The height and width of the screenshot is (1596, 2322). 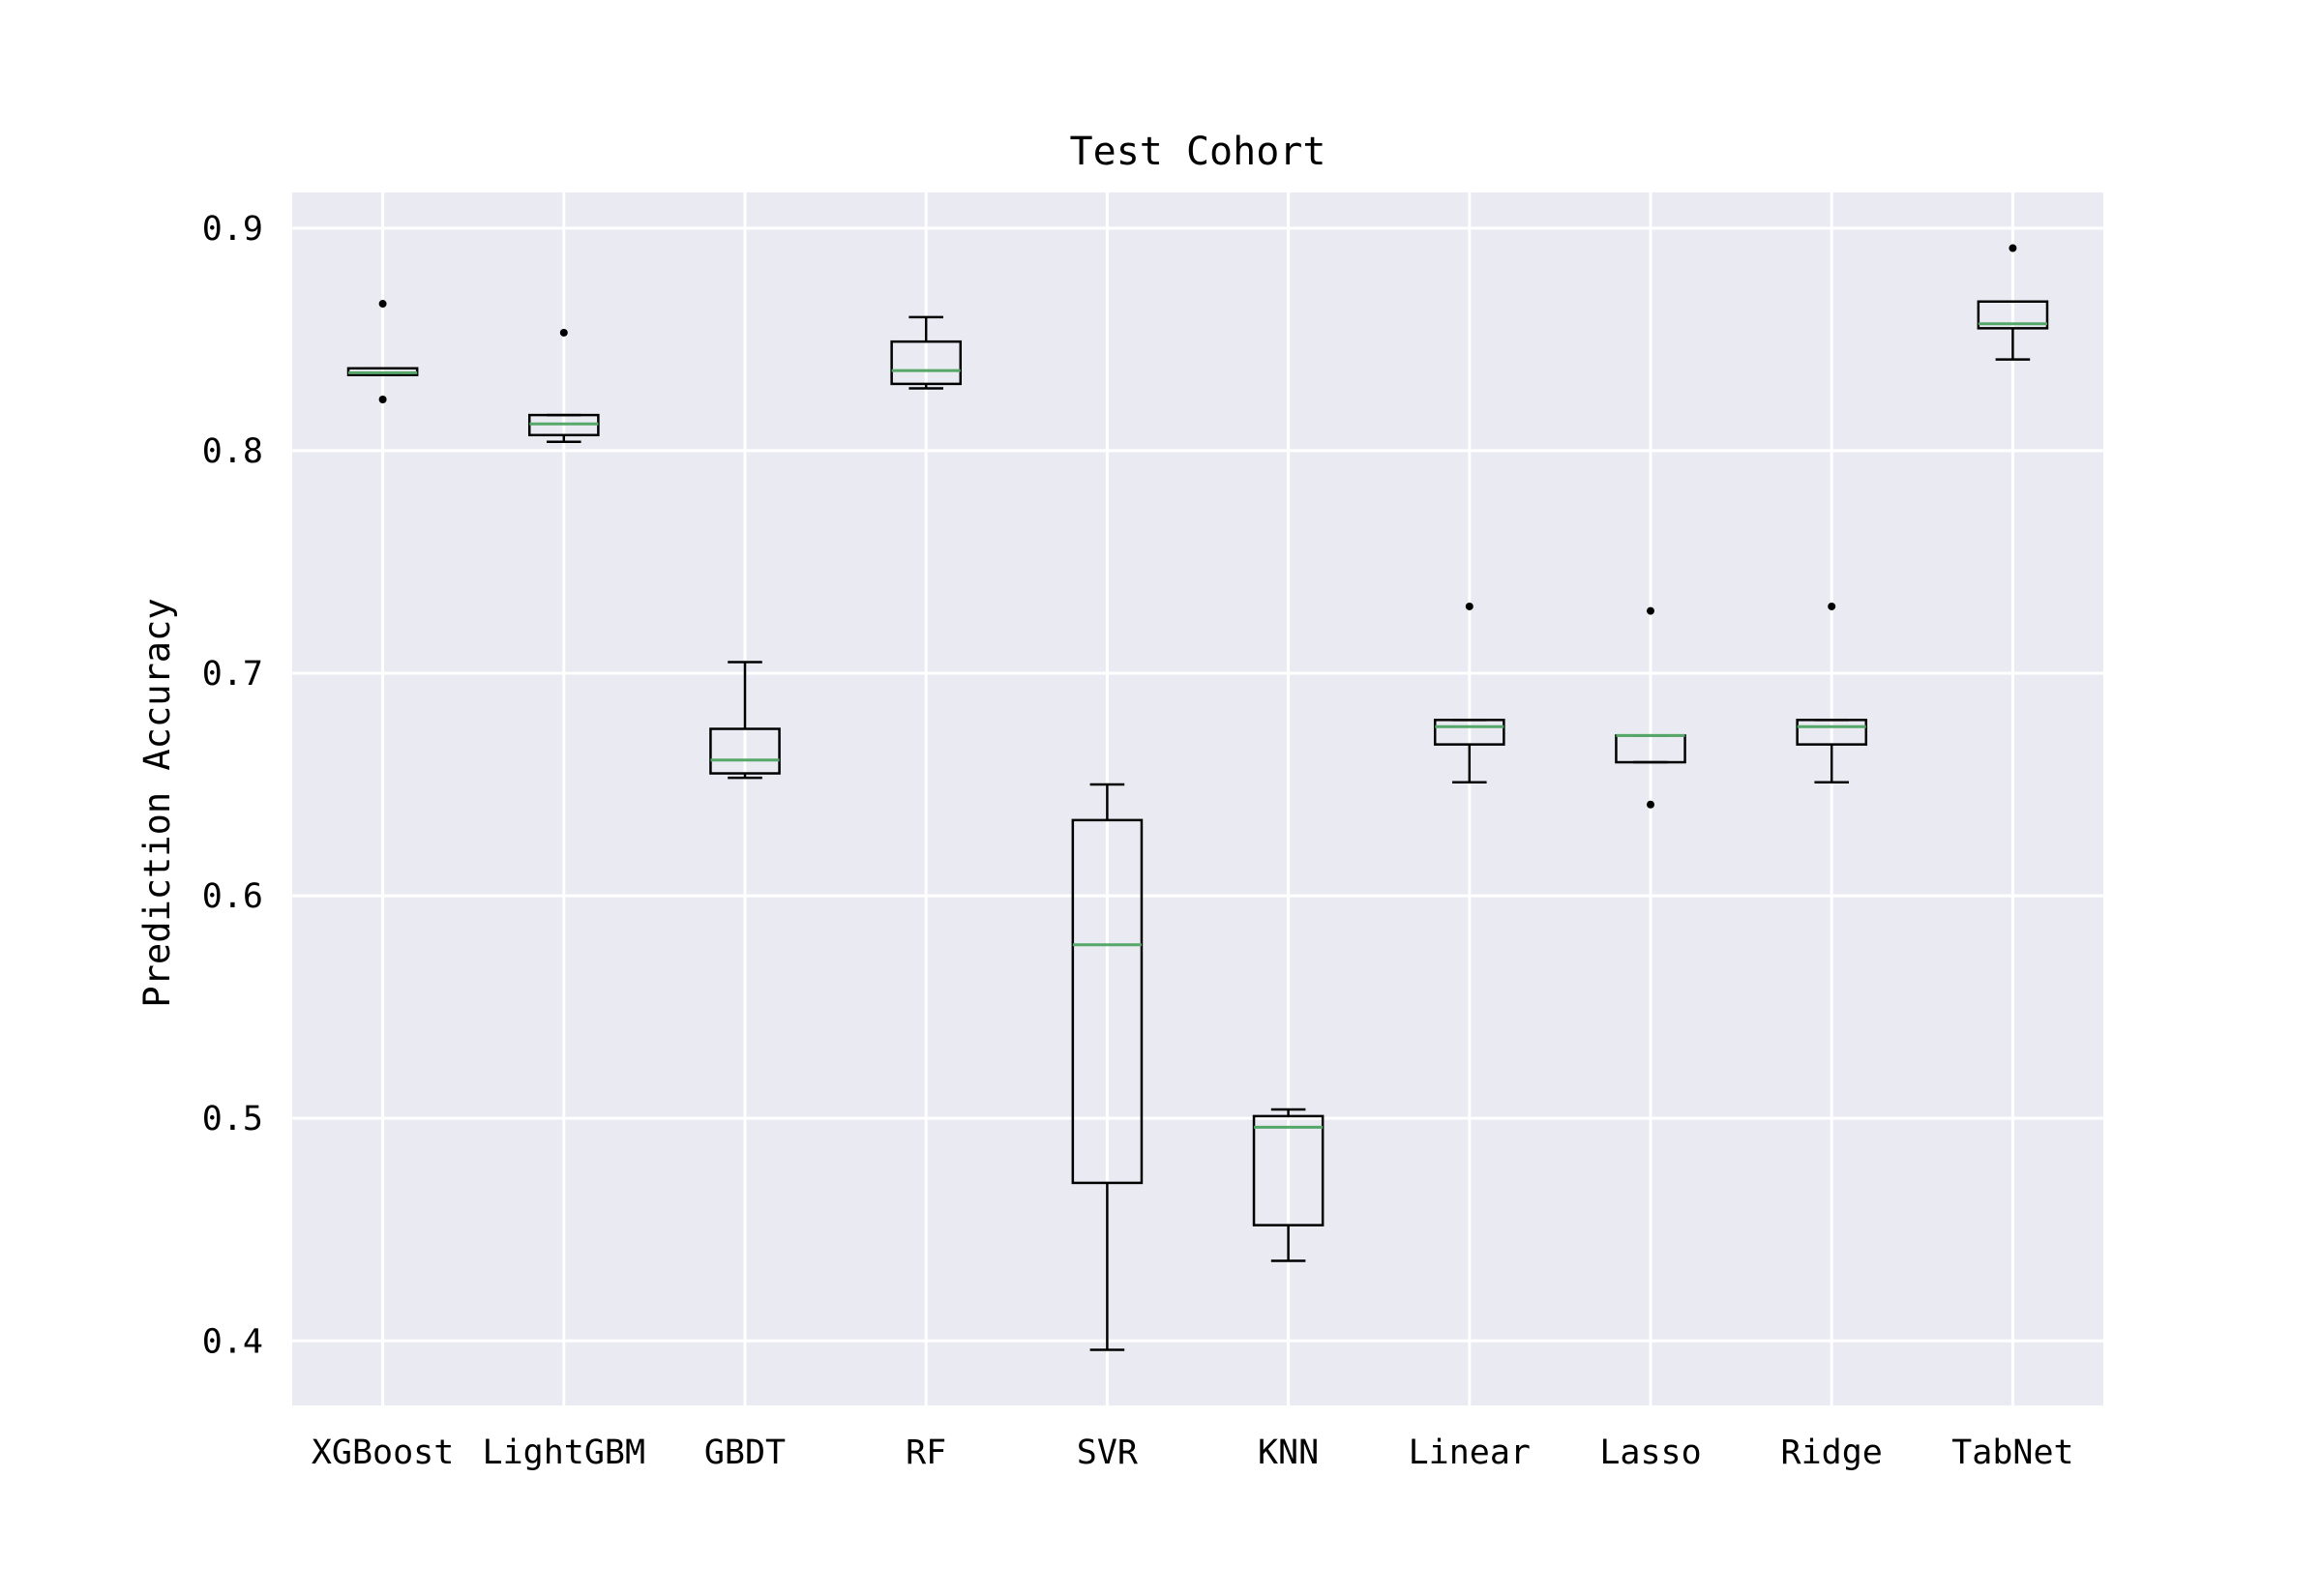 What do you see at coordinates (1832, 1452) in the screenshot?
I see `x-tick-label: Ridge` at bounding box center [1832, 1452].